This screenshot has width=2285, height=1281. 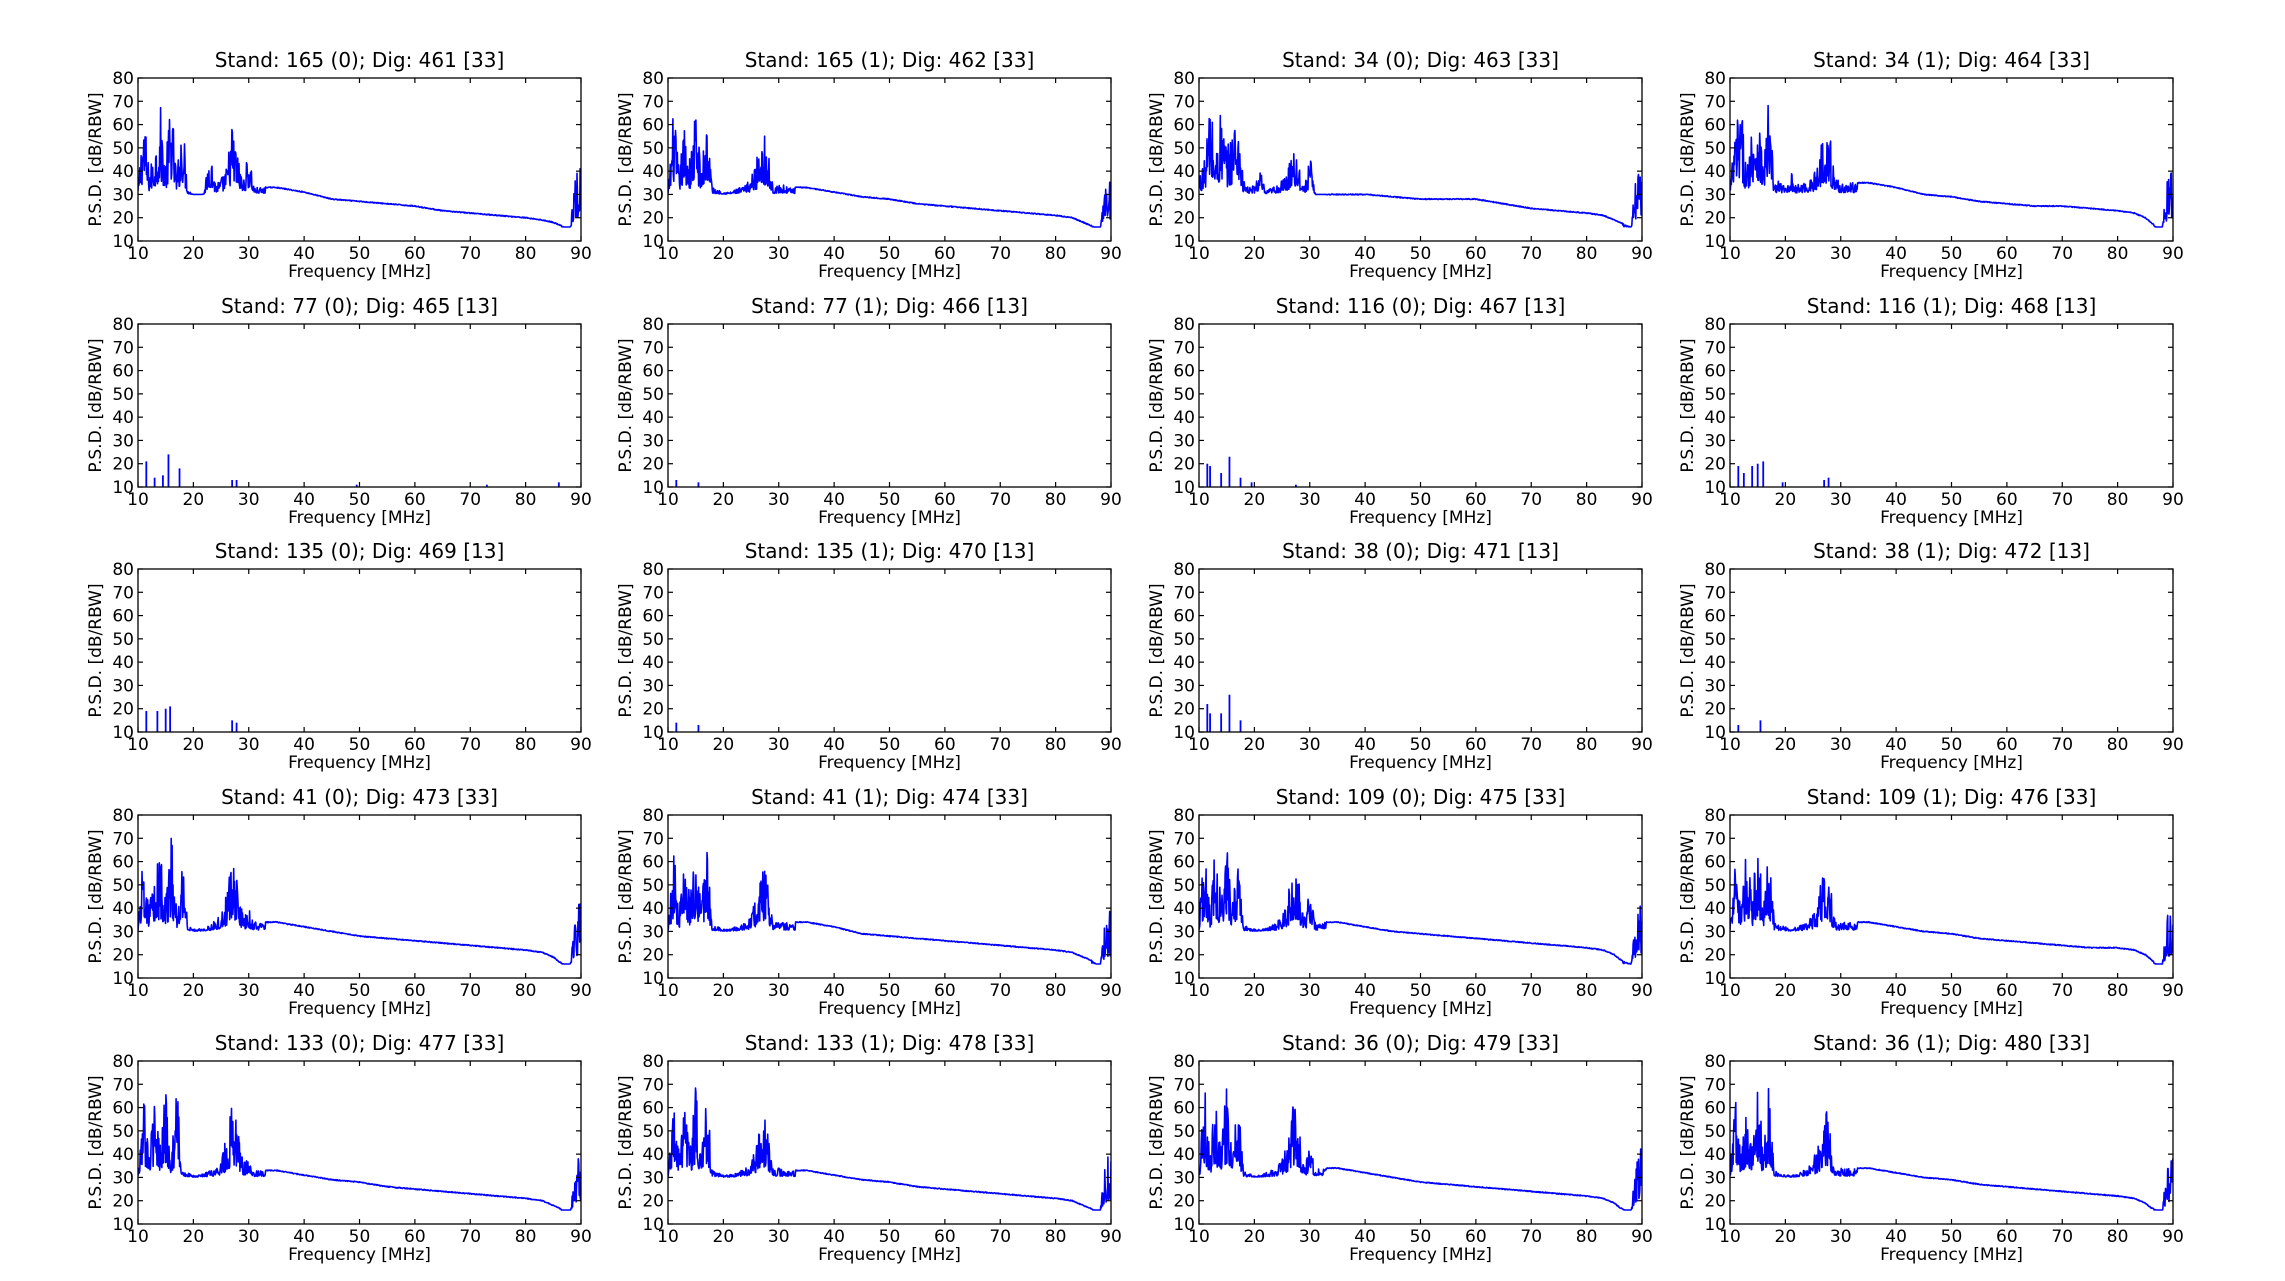 What do you see at coordinates (889, 306) in the screenshot?
I see `subplot-title: Stand: 77 (1); Dig: 466 [13]` at bounding box center [889, 306].